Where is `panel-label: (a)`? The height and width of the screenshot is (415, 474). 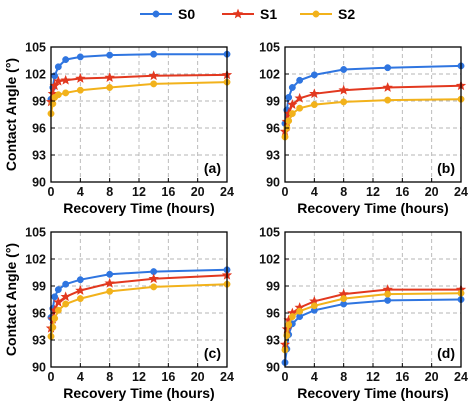 panel-label: (a) is located at coordinates (212, 168).